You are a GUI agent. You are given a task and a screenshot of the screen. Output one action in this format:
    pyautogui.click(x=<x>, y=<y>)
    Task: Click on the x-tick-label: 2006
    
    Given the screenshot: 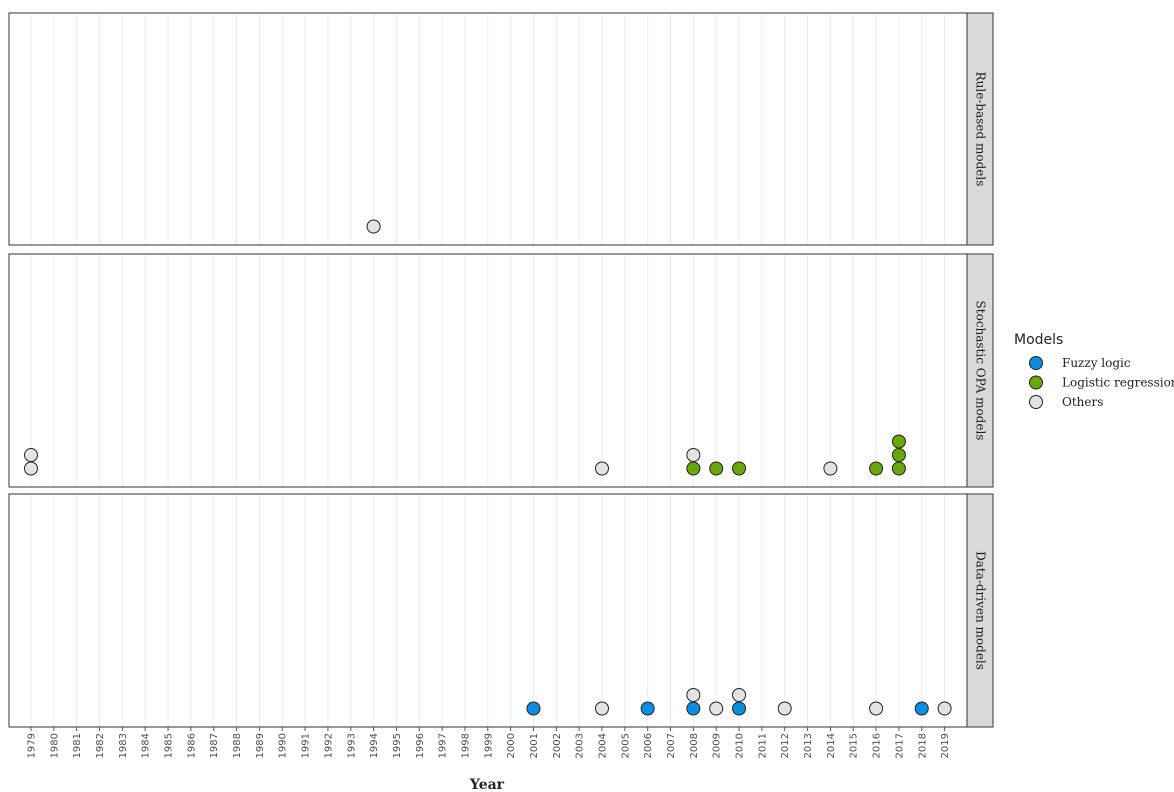 What is the action you would take?
    pyautogui.click(x=648, y=745)
    